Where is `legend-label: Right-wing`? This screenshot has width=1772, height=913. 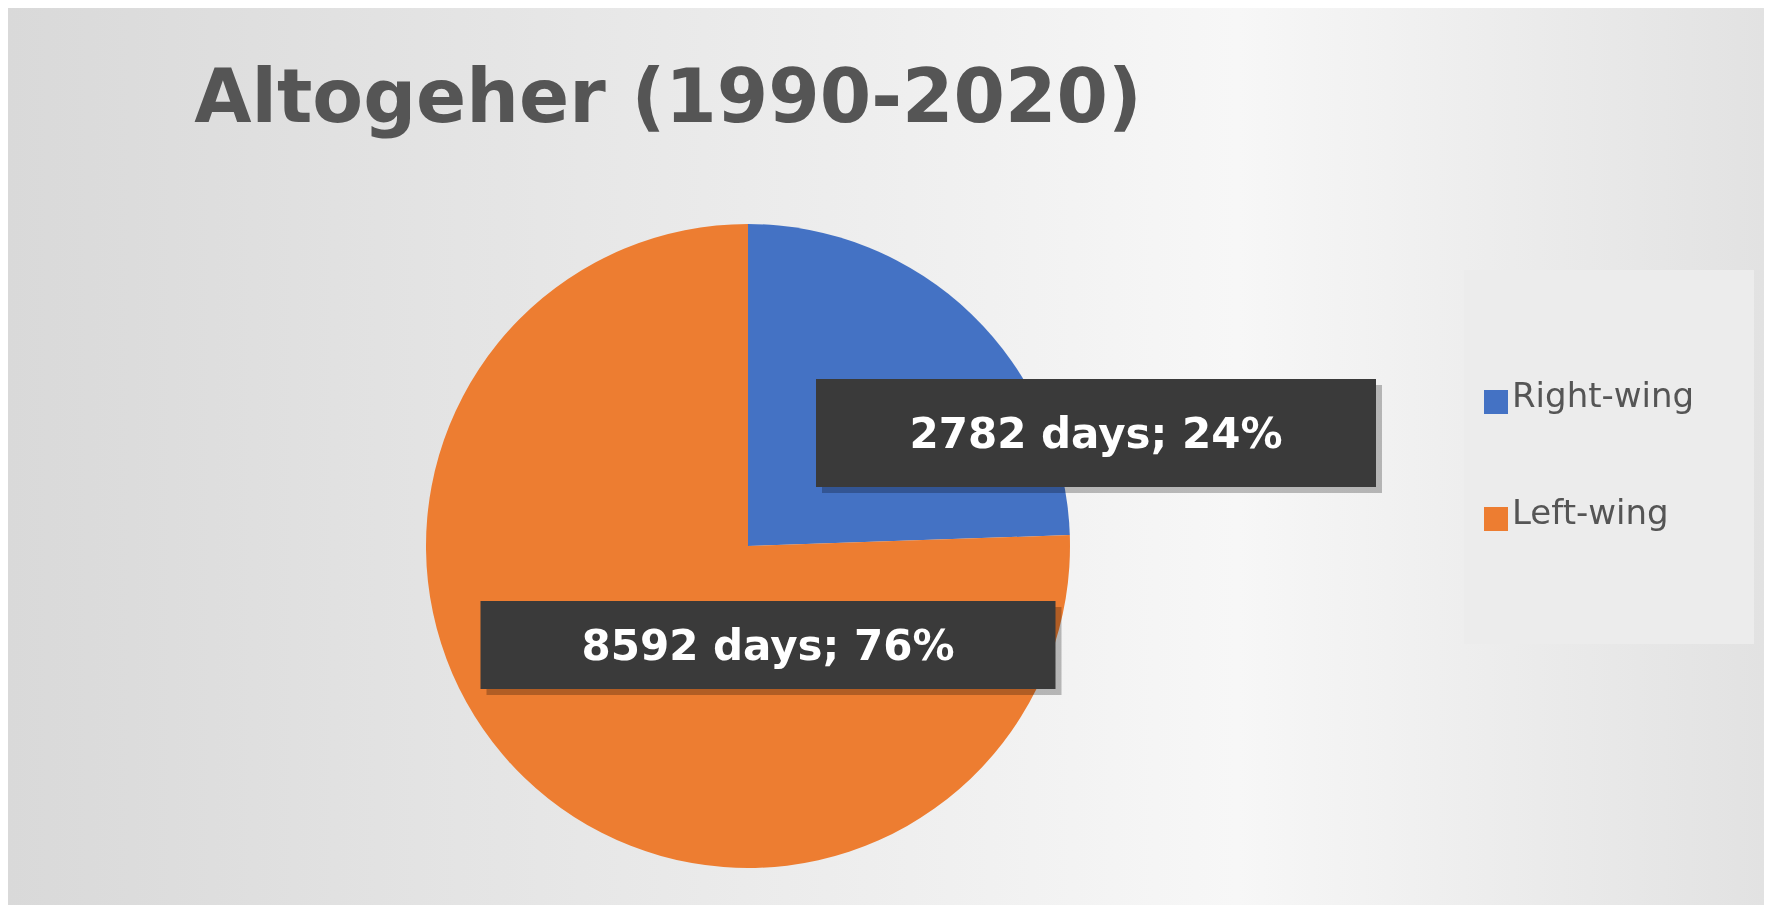
legend-label: Right-wing is located at coordinates (1603, 394).